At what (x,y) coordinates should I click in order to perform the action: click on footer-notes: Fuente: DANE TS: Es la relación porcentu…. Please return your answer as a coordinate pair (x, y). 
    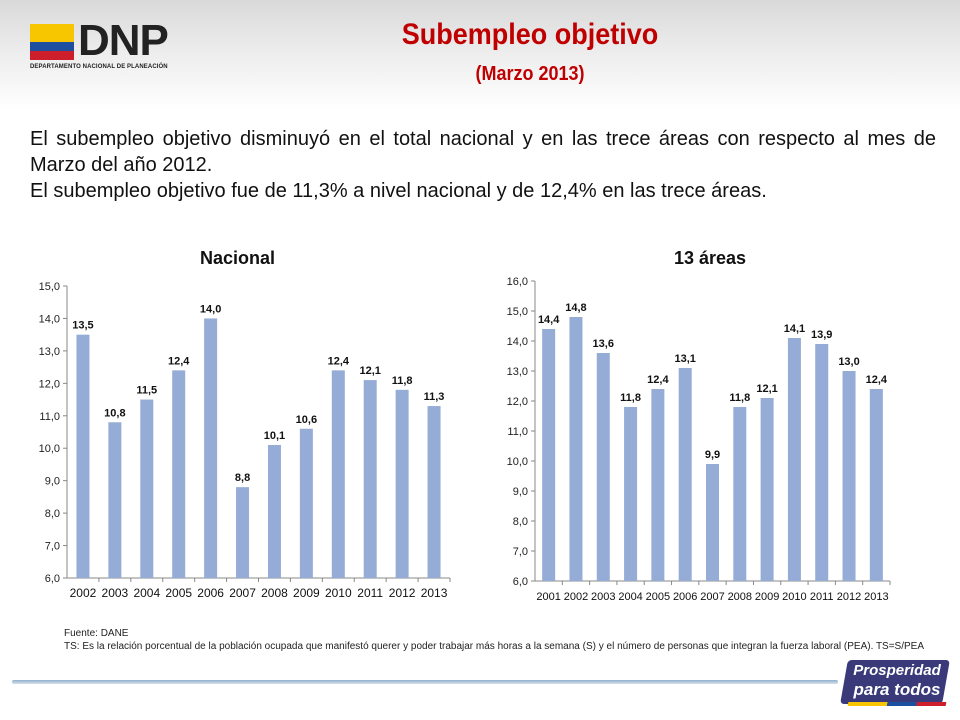
    Looking at the image, I should click on (504, 640).